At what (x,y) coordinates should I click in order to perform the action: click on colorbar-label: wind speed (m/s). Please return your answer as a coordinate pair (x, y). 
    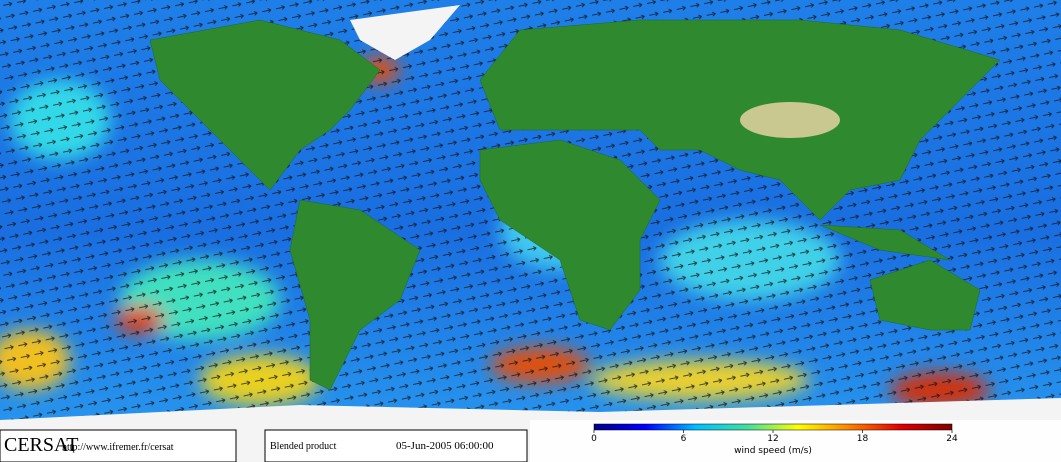
    Looking at the image, I should click on (773, 451).